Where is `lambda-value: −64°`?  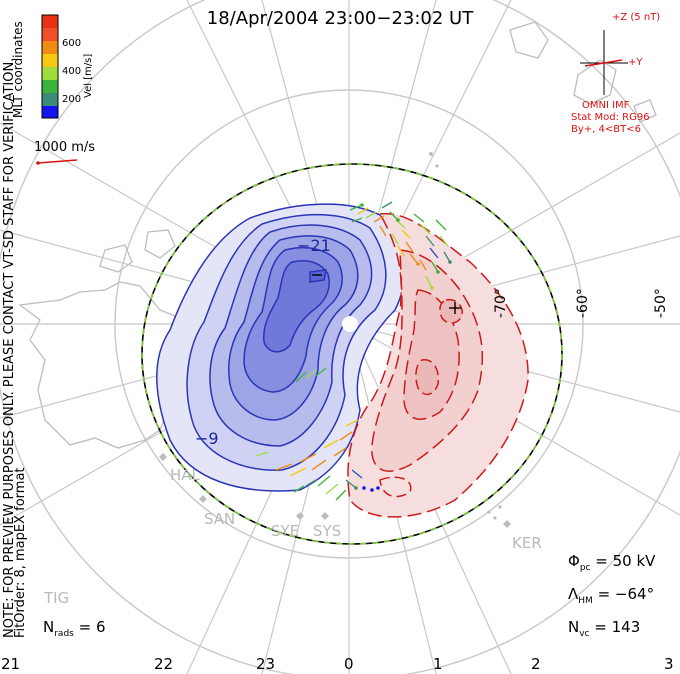 lambda-value: −64° is located at coordinates (634, 594).